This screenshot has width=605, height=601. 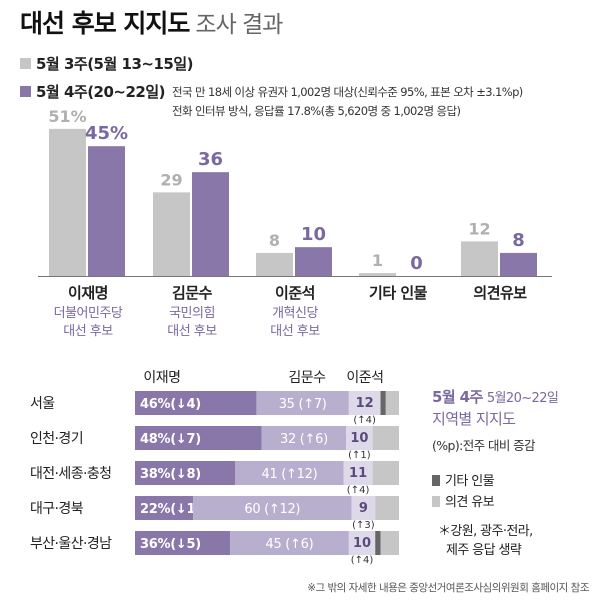 I want to click on region-label-부산·울산·경남: 부산·울산·경남, so click(x=71, y=544).